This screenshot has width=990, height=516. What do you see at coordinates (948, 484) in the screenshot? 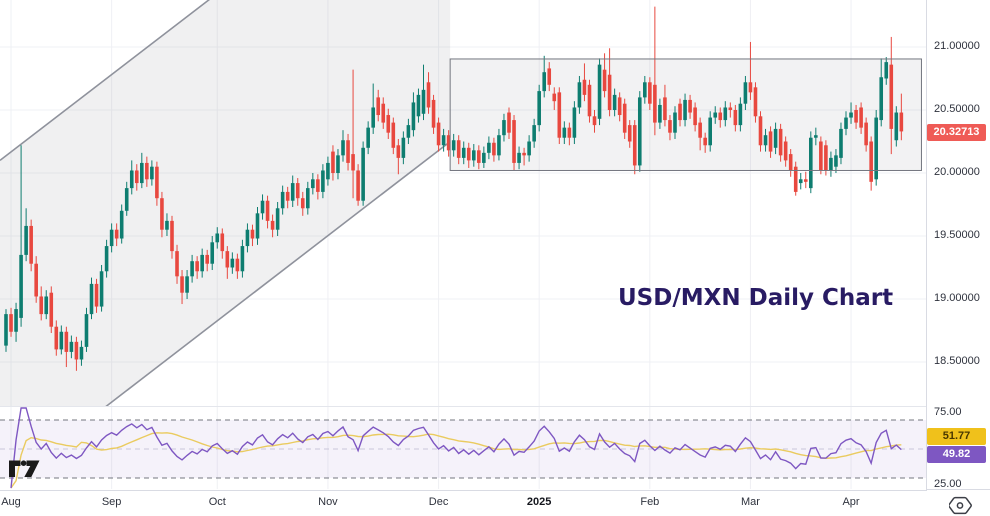
I see `rsi-tick-label: 25.00` at bounding box center [948, 484].